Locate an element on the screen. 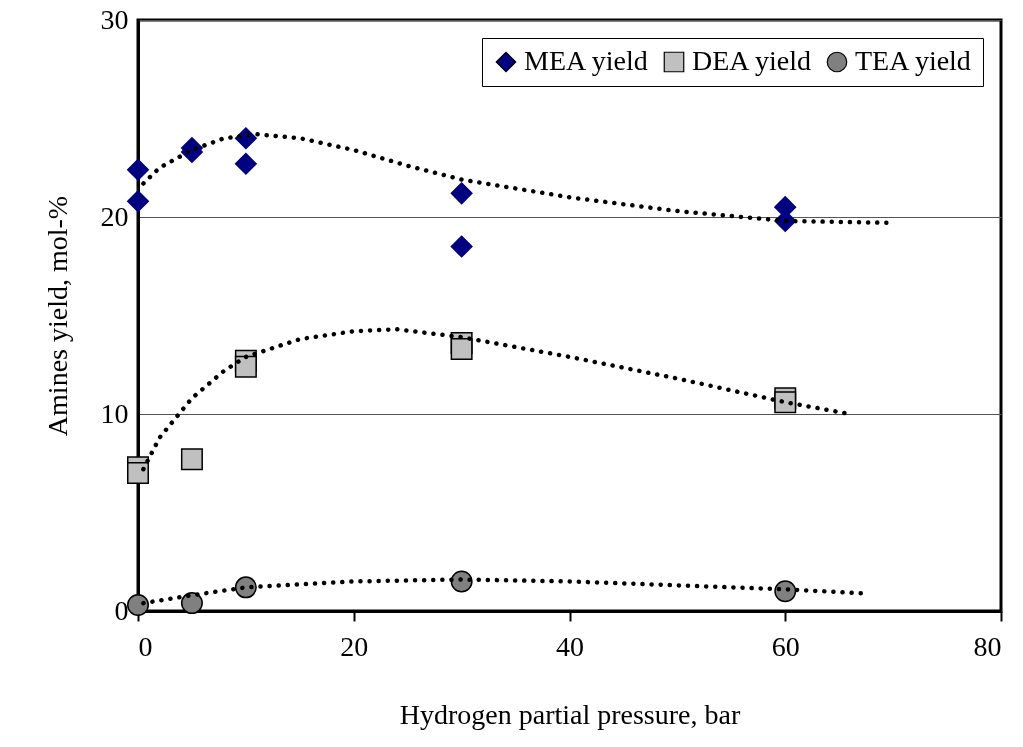 Image resolution: width=1023 pixels, height=747 pixels. y-tick-label: 10 is located at coordinates (114, 413).